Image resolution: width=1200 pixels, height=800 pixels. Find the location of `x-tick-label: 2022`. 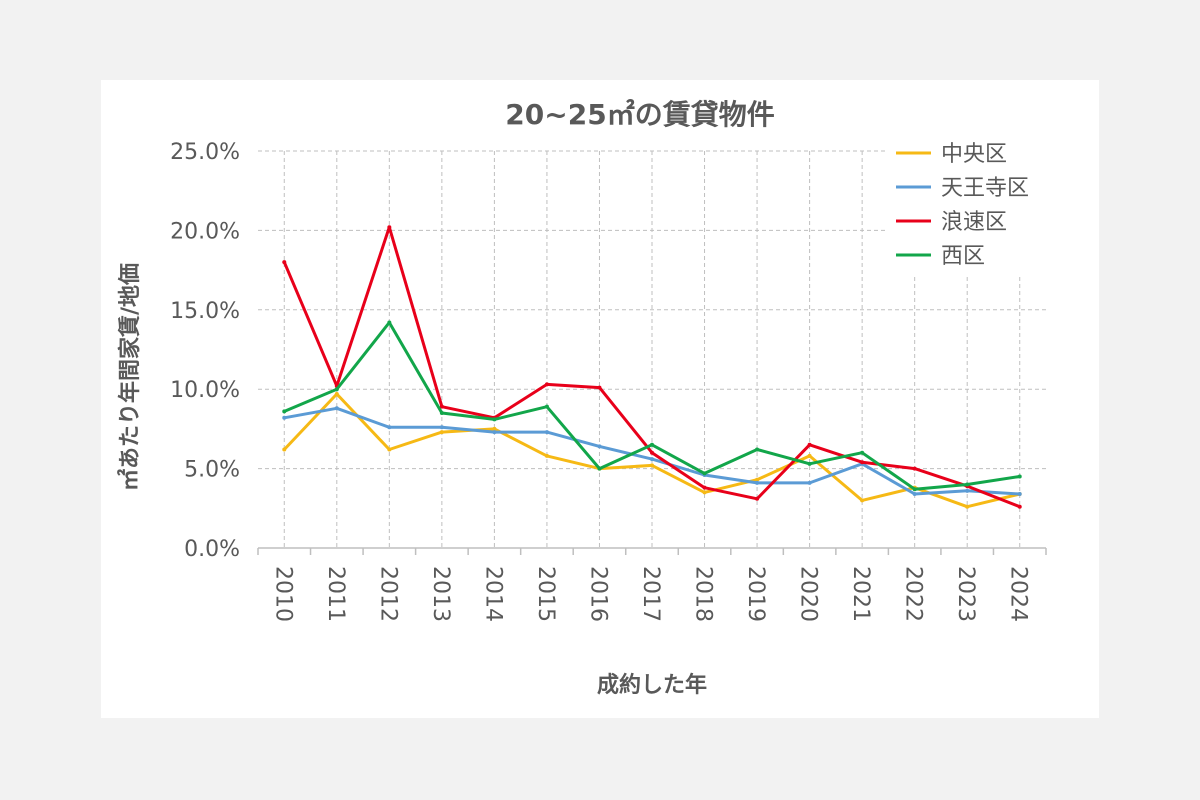

x-tick-label: 2022 is located at coordinates (913, 594).